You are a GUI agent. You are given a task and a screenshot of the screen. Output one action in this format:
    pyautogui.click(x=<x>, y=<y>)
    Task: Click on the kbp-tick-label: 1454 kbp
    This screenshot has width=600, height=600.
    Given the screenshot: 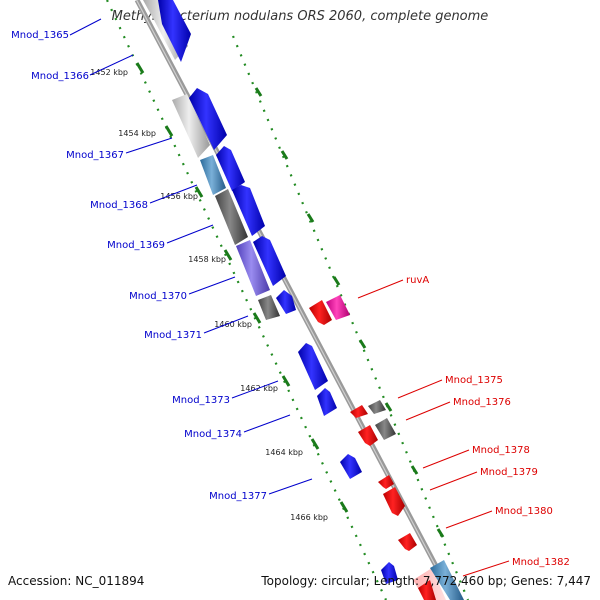 What is the action you would take?
    pyautogui.click(x=137, y=133)
    